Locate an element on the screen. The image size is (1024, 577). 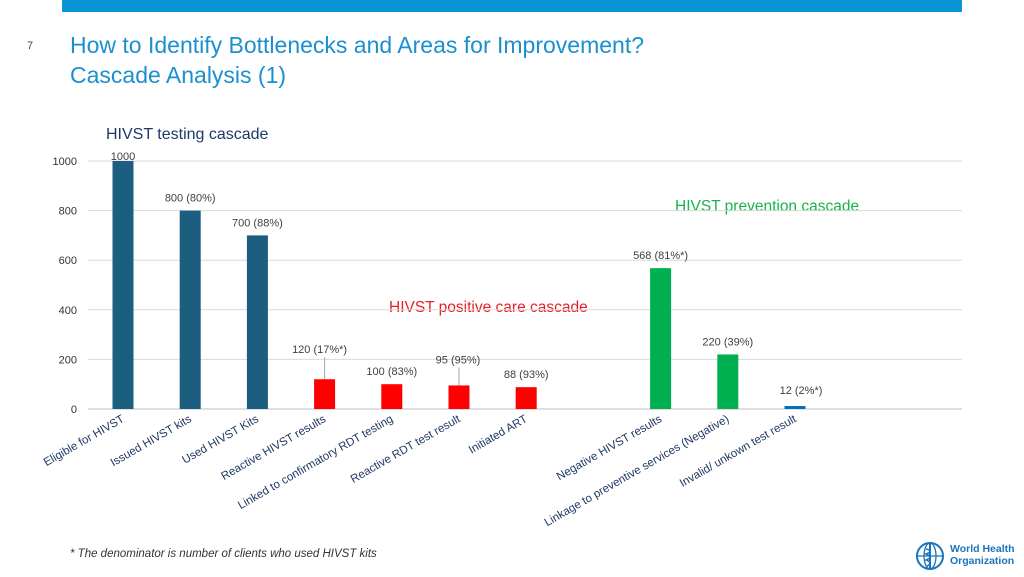
data-label: 700 (88%) is located at coordinates (257, 223).